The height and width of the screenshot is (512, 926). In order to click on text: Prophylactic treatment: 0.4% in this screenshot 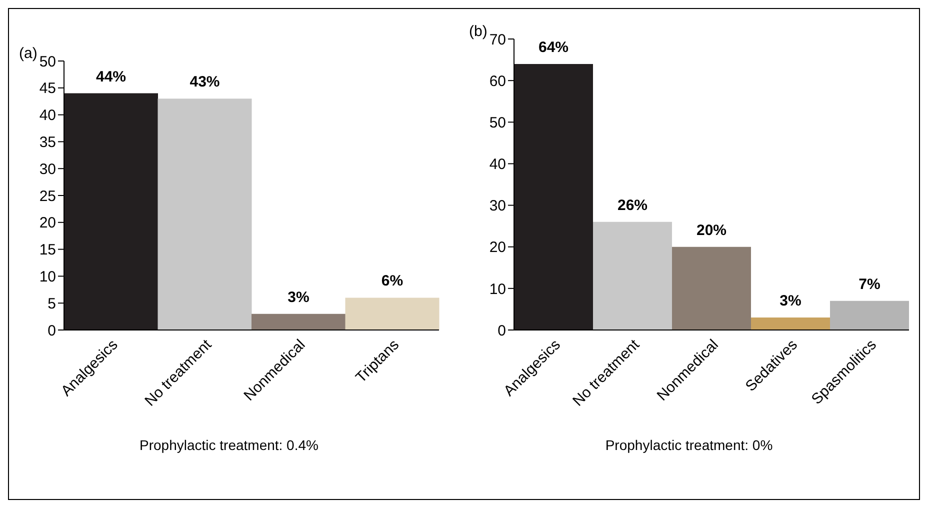, I will do `click(229, 445)`.